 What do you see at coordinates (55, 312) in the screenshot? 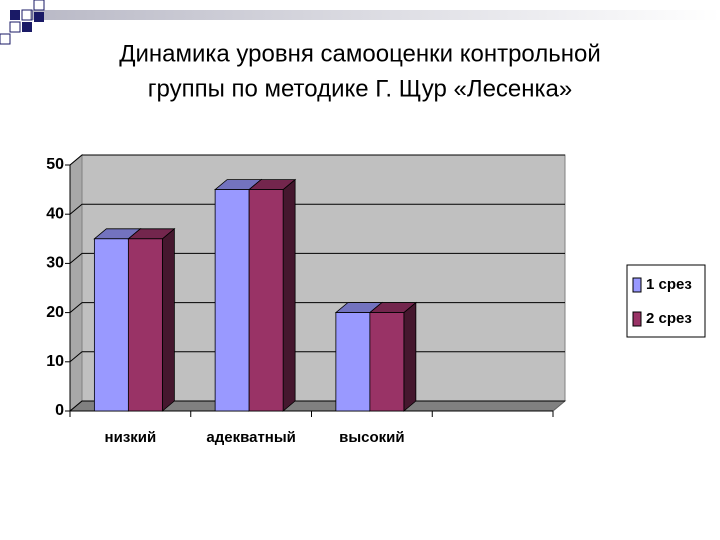
I see `y-tick-label: 20` at bounding box center [55, 312].